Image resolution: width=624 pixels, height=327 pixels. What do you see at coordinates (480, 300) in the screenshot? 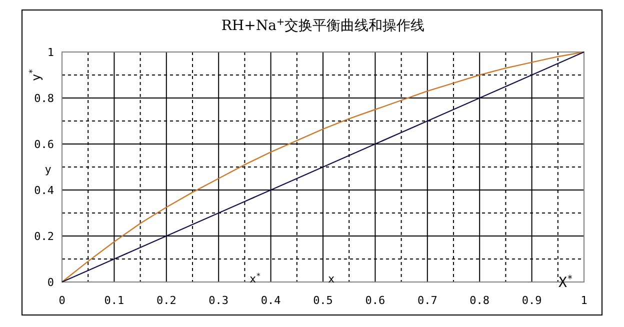
I see `x-tick-label: 0.8` at bounding box center [480, 300].